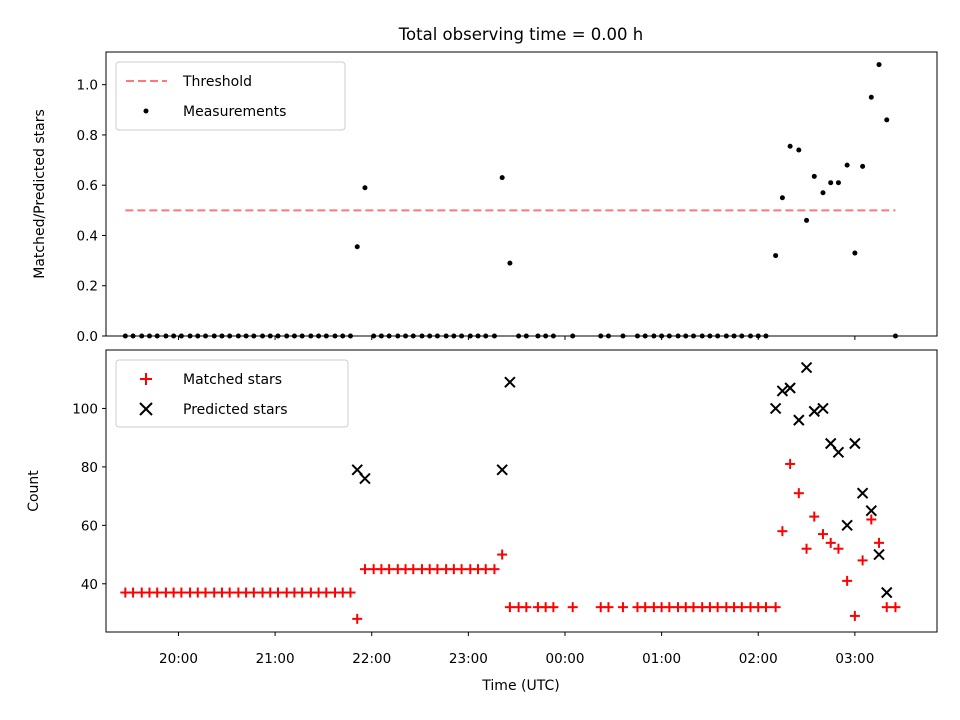  What do you see at coordinates (34, 491) in the screenshot?
I see `counts-y-axis-label: Count` at bounding box center [34, 491].